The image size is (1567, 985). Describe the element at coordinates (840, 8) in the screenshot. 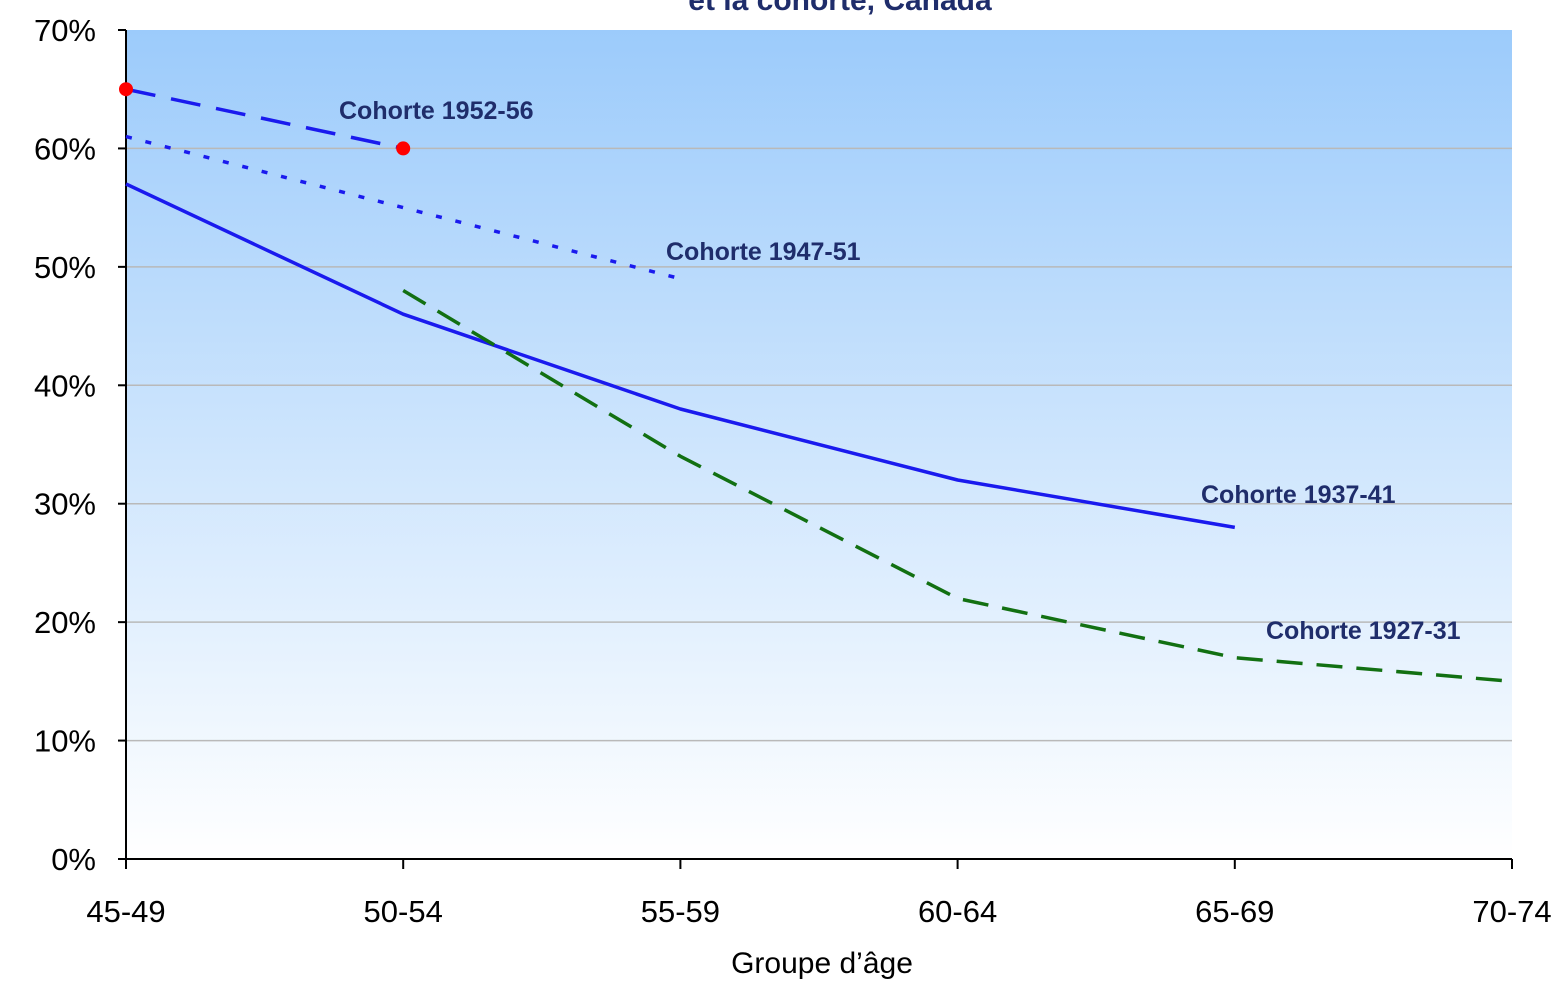

I see `chart-title: et la cohorte, Canada` at that location.